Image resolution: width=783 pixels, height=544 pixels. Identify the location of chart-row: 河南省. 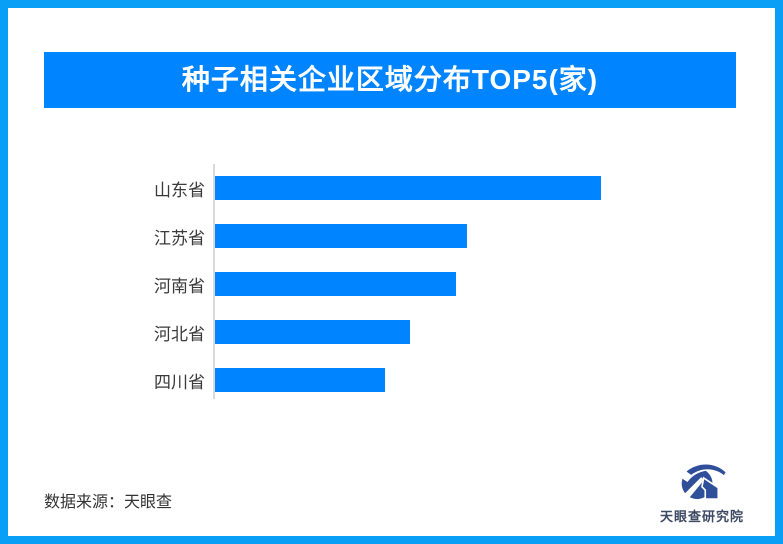
(394, 284).